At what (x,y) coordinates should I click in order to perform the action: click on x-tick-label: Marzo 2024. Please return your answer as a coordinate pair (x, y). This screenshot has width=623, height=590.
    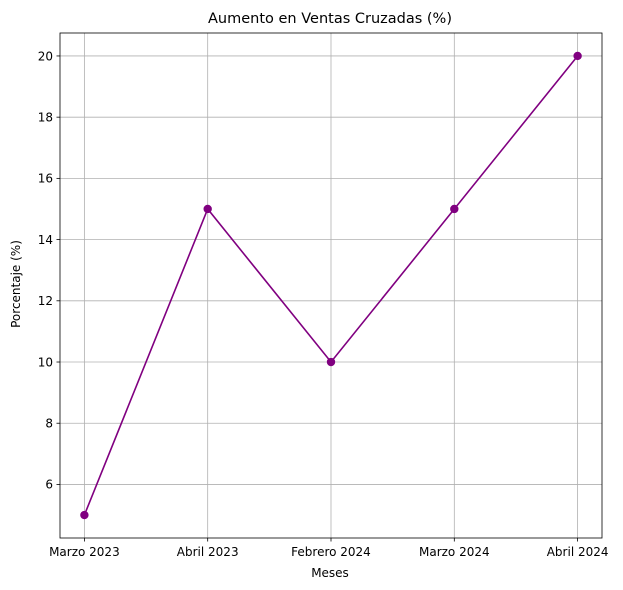
    Looking at the image, I should click on (454, 552).